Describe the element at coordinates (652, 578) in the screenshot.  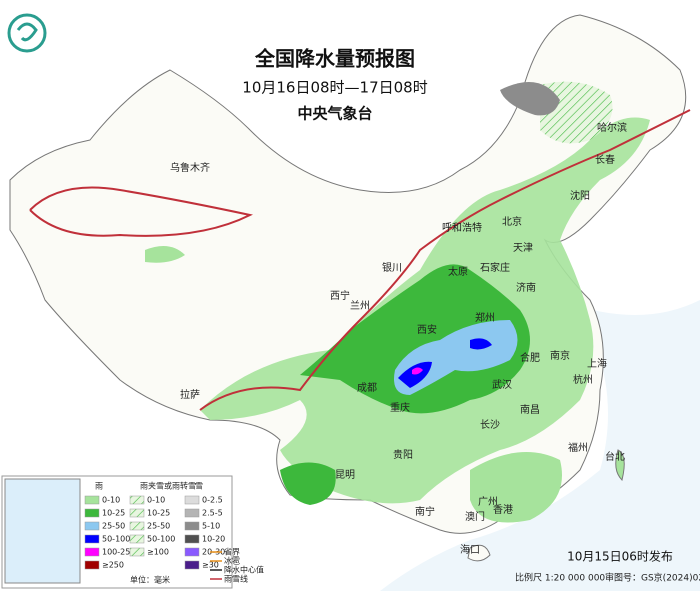
I see `approval: 审图号：GS京(2024)0236号` at that location.